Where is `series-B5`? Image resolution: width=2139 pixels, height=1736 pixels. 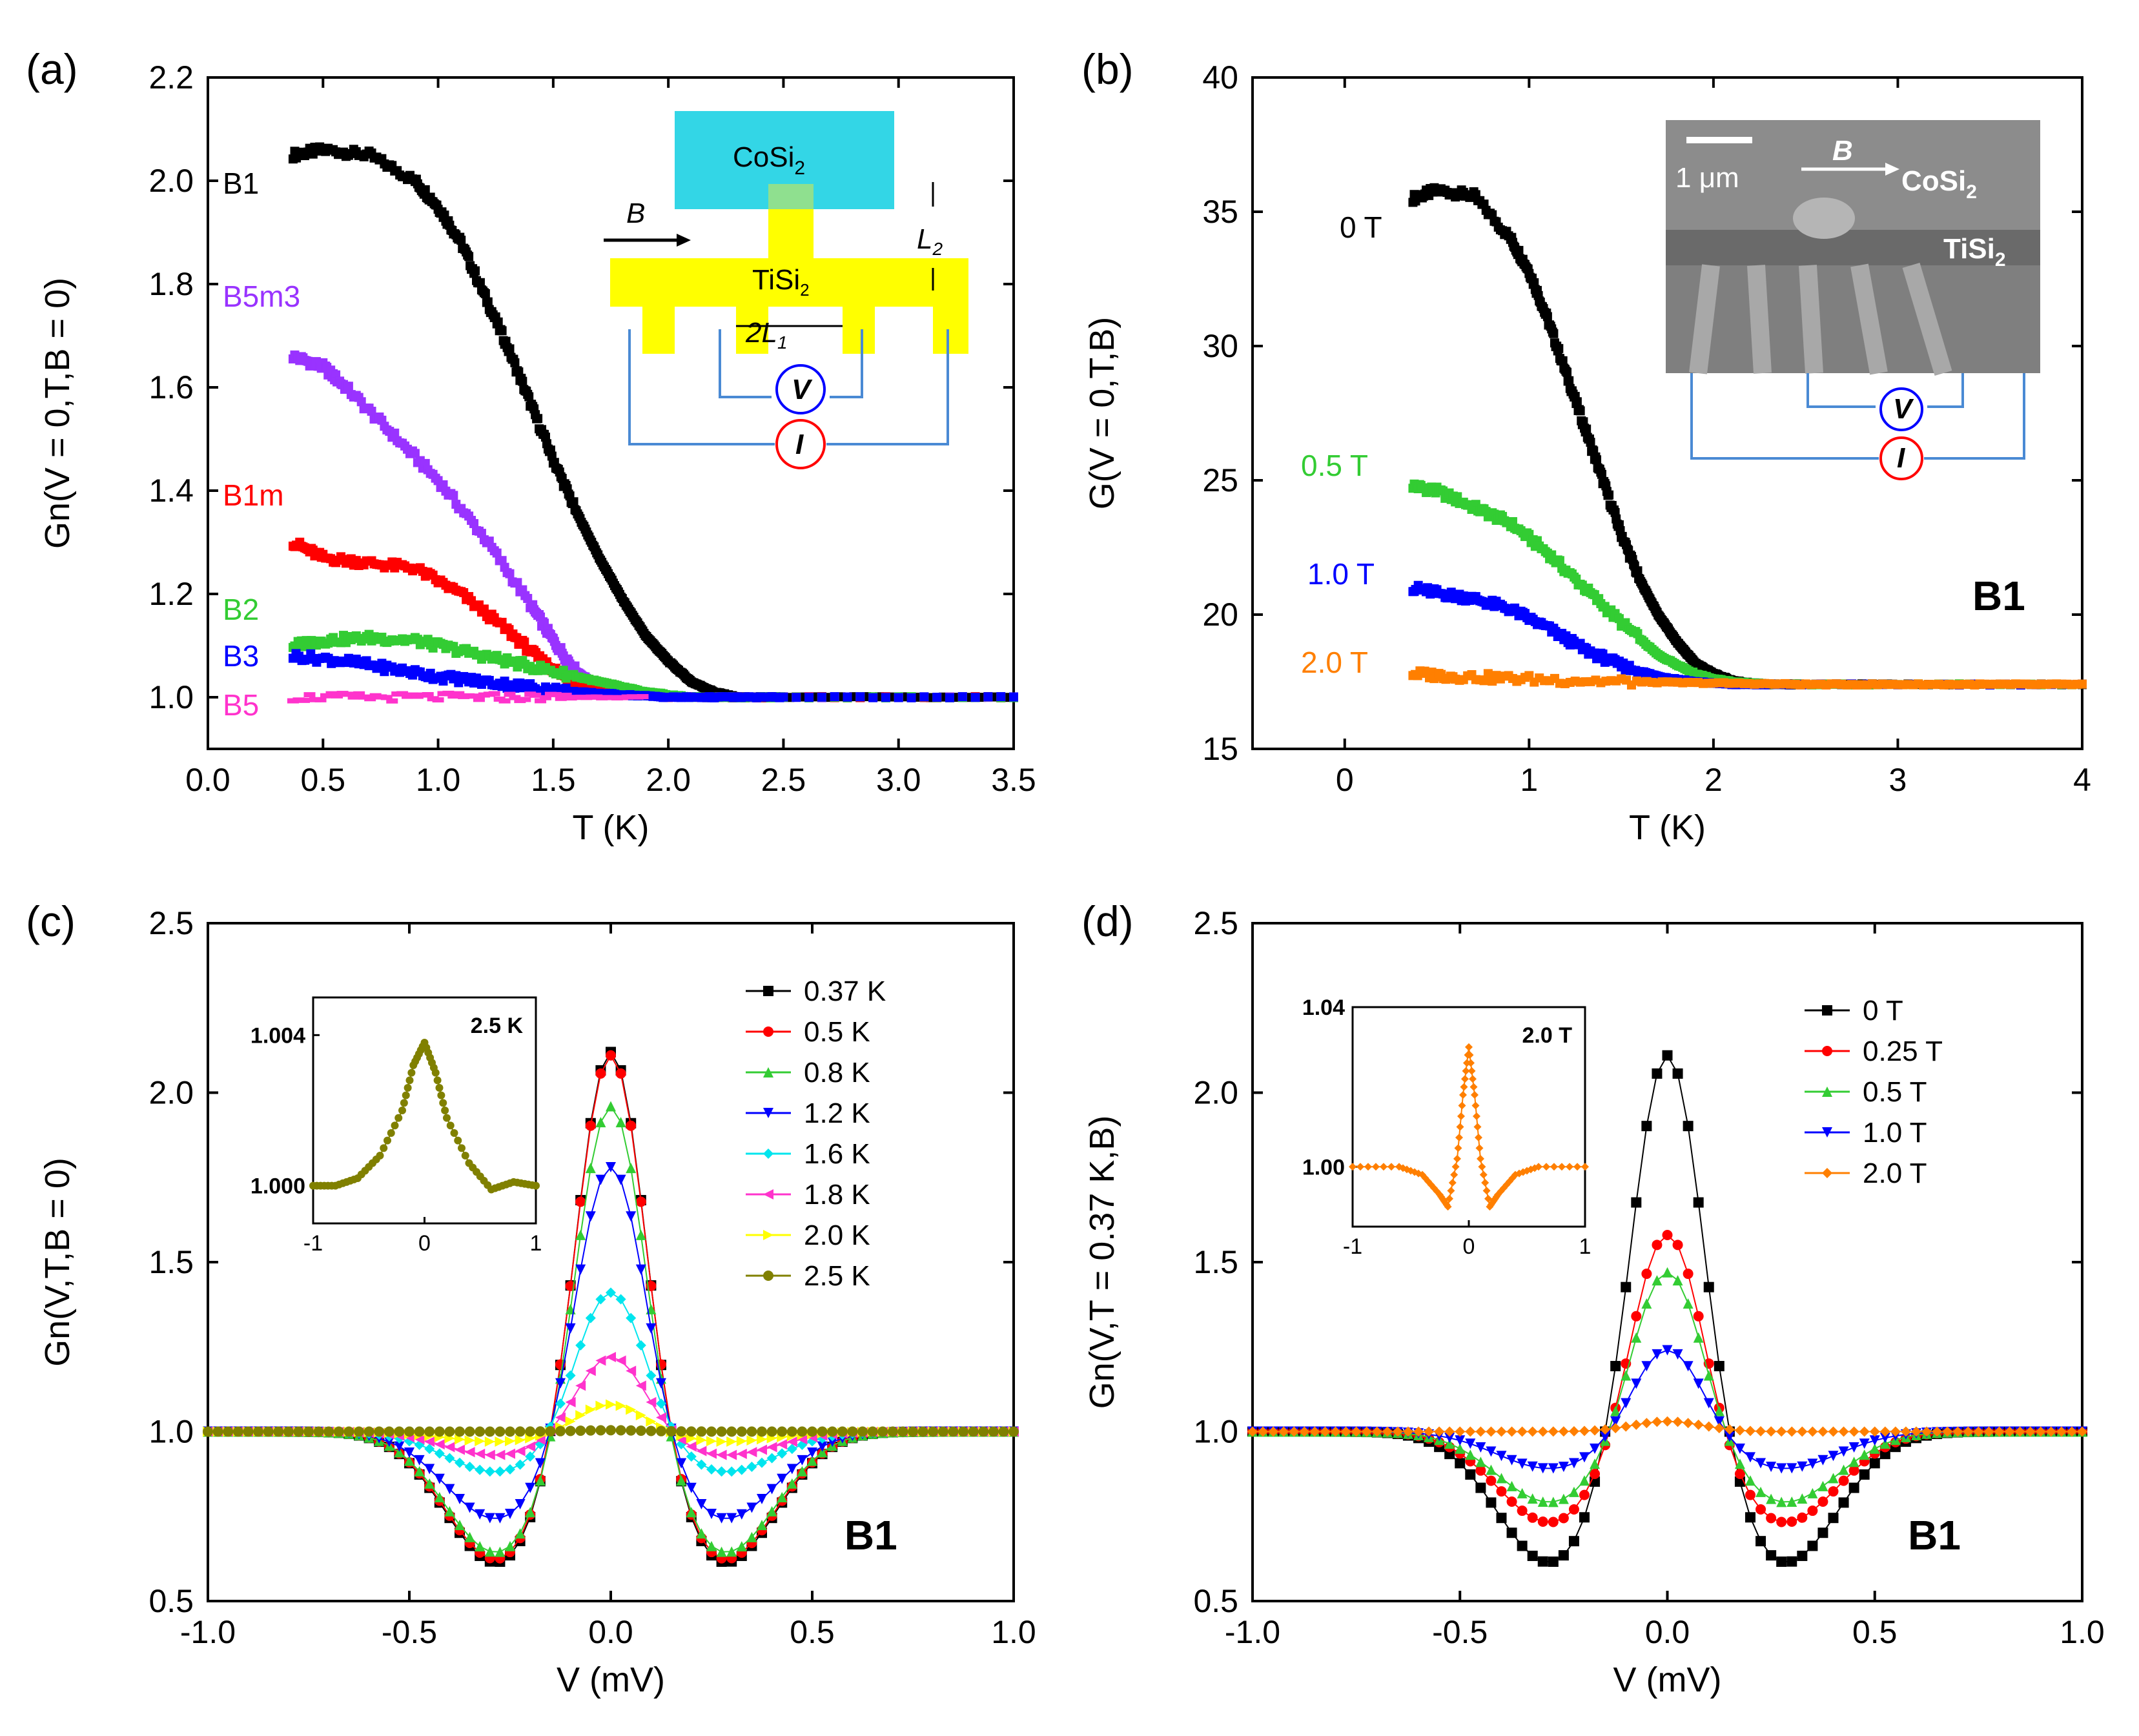
series-B5 is located at coordinates (468, 697).